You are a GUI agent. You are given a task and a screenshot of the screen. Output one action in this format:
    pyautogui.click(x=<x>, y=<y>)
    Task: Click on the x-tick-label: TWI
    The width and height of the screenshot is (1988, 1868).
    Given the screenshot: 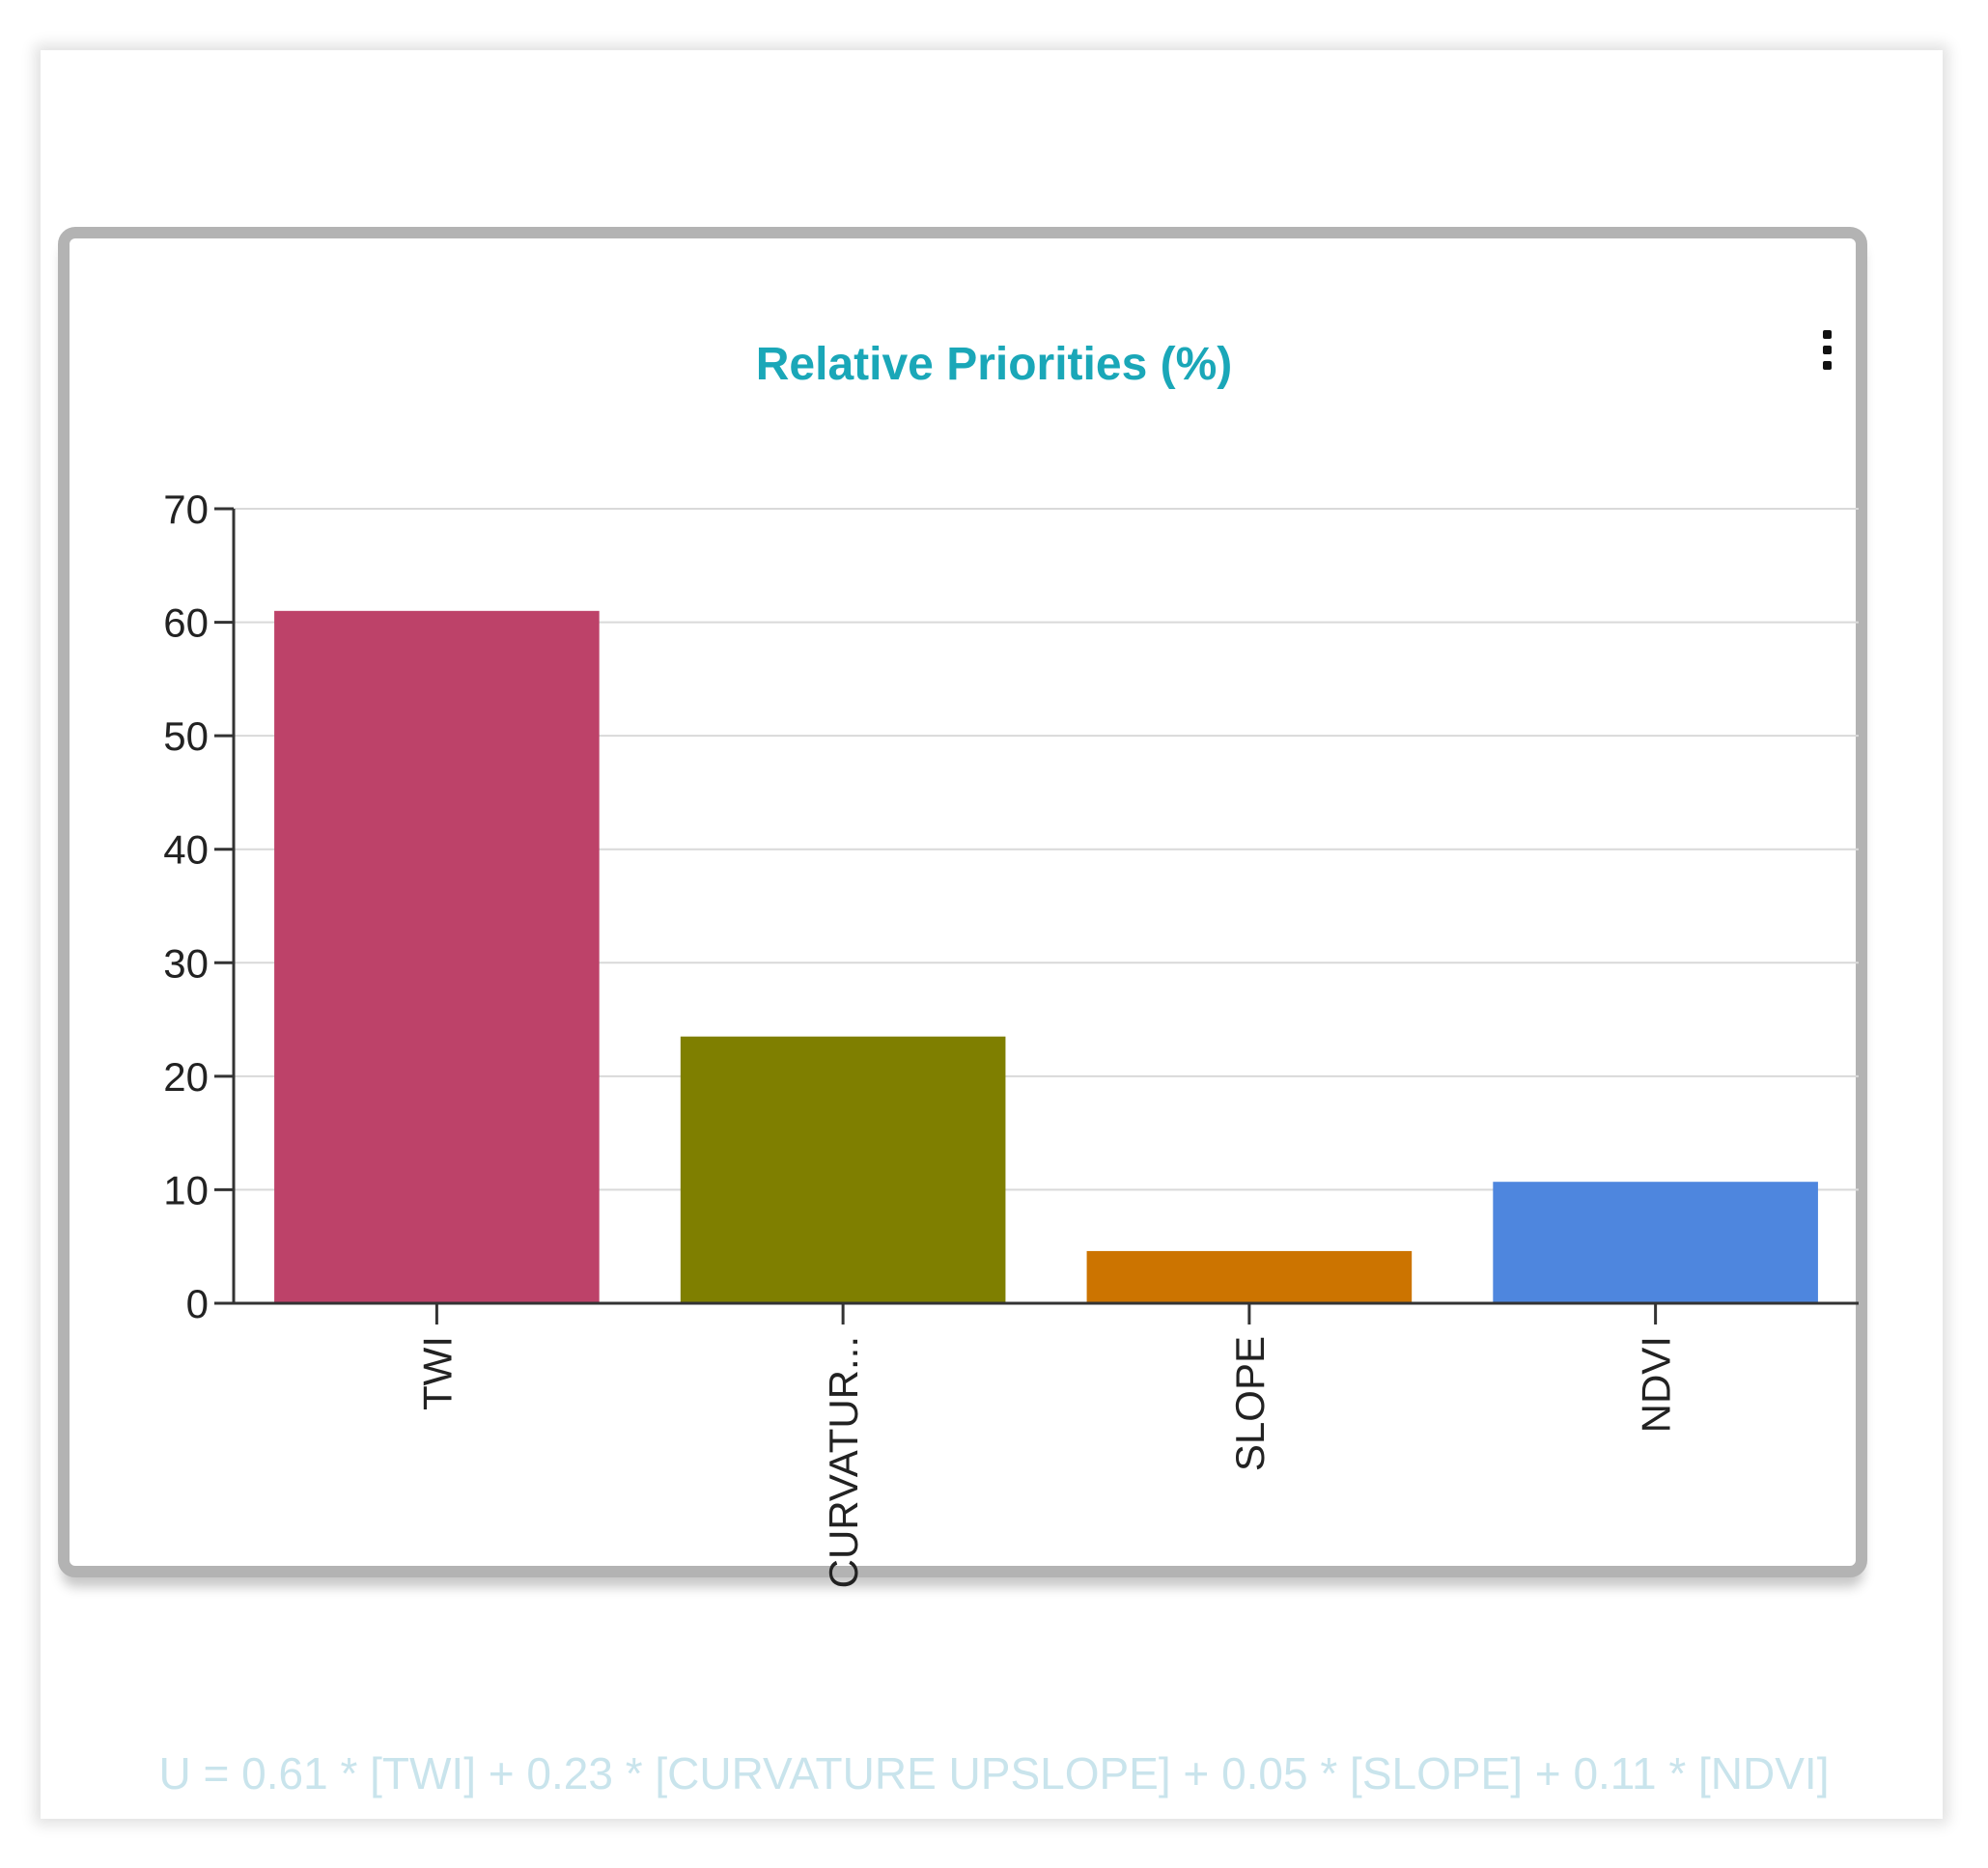 What is the action you would take?
    pyautogui.click(x=437, y=1373)
    